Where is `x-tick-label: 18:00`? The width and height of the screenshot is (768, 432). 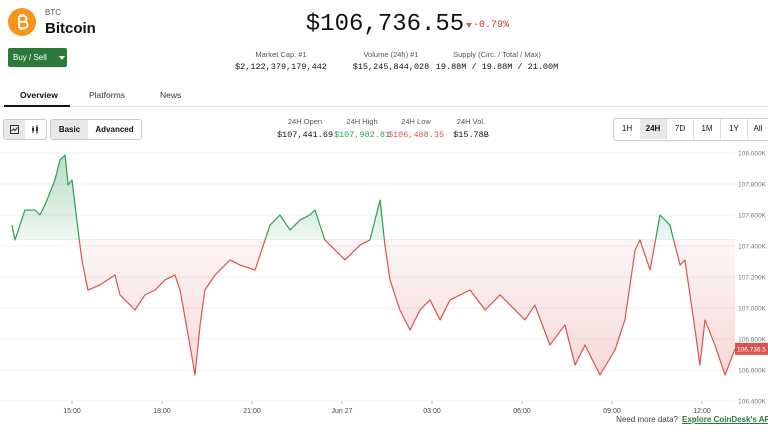 x-tick-label: 18:00 is located at coordinates (162, 411).